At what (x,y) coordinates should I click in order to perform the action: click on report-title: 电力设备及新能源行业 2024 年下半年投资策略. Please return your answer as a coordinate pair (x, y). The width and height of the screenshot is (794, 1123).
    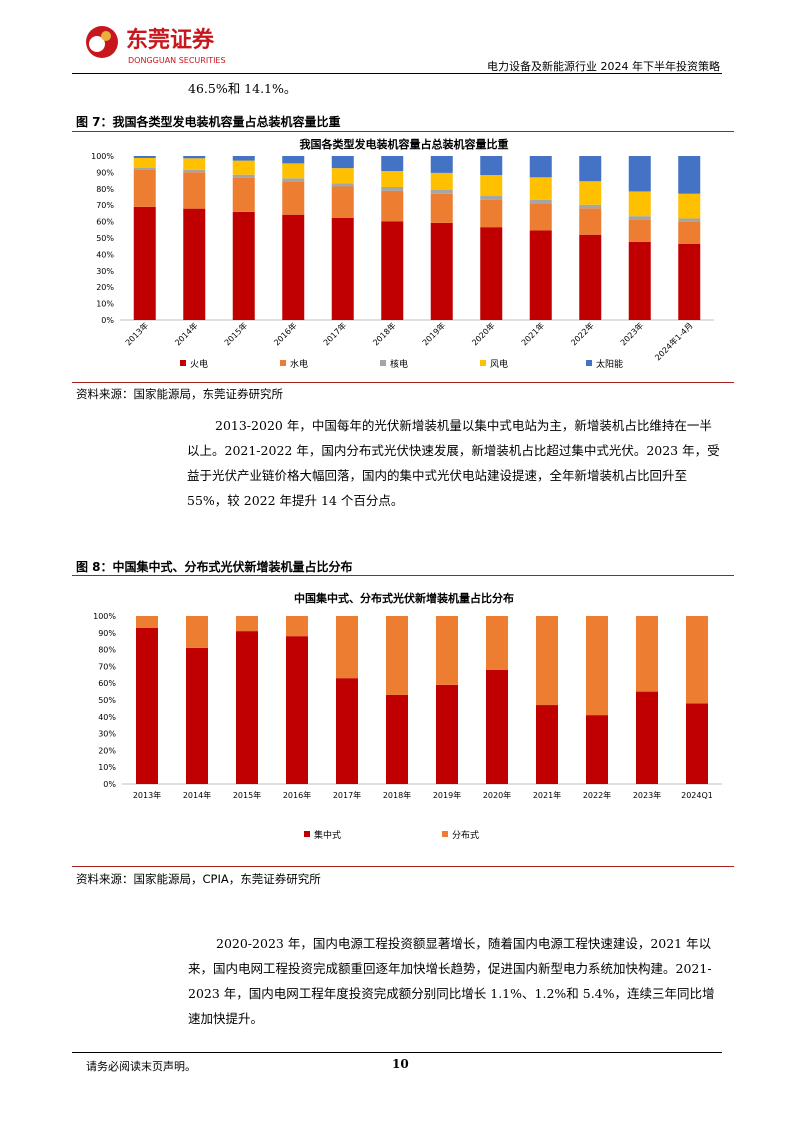
    Looking at the image, I should click on (603, 66).